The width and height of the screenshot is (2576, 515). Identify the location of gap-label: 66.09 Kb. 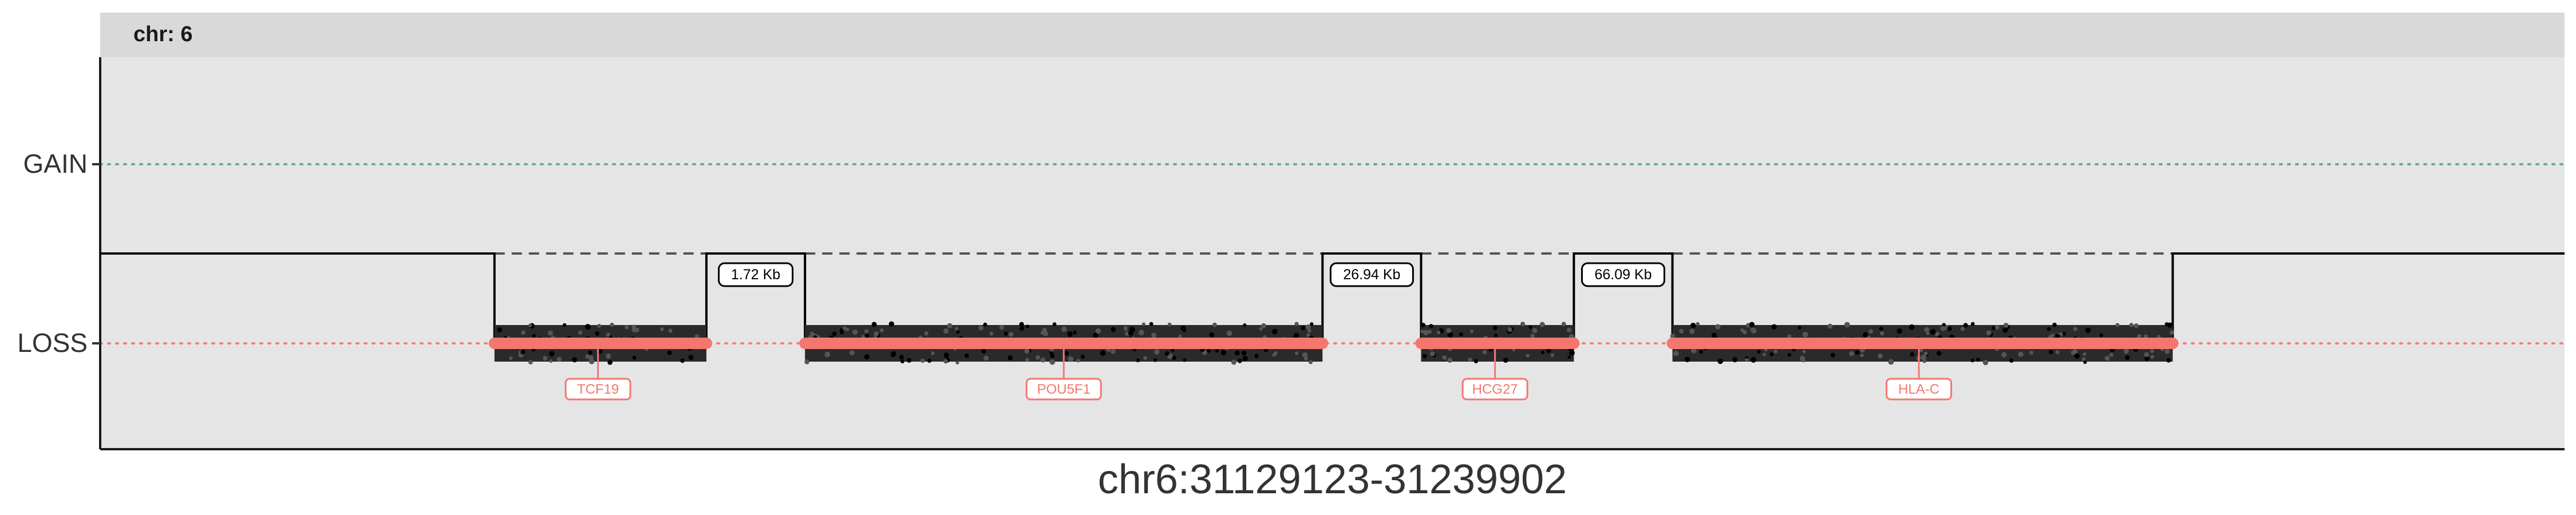
(1623, 275).